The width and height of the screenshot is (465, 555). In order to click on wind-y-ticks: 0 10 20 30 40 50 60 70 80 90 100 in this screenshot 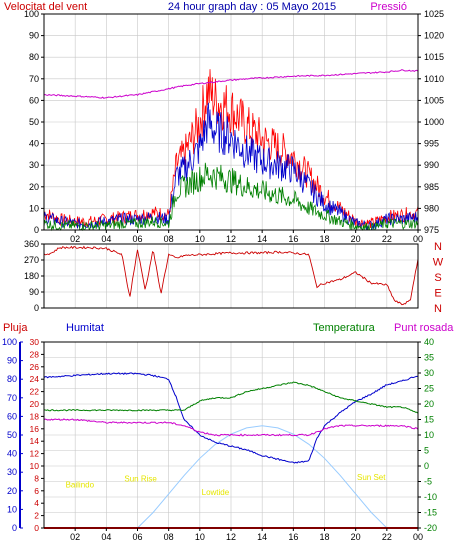, I will do `click(34, 122)`.